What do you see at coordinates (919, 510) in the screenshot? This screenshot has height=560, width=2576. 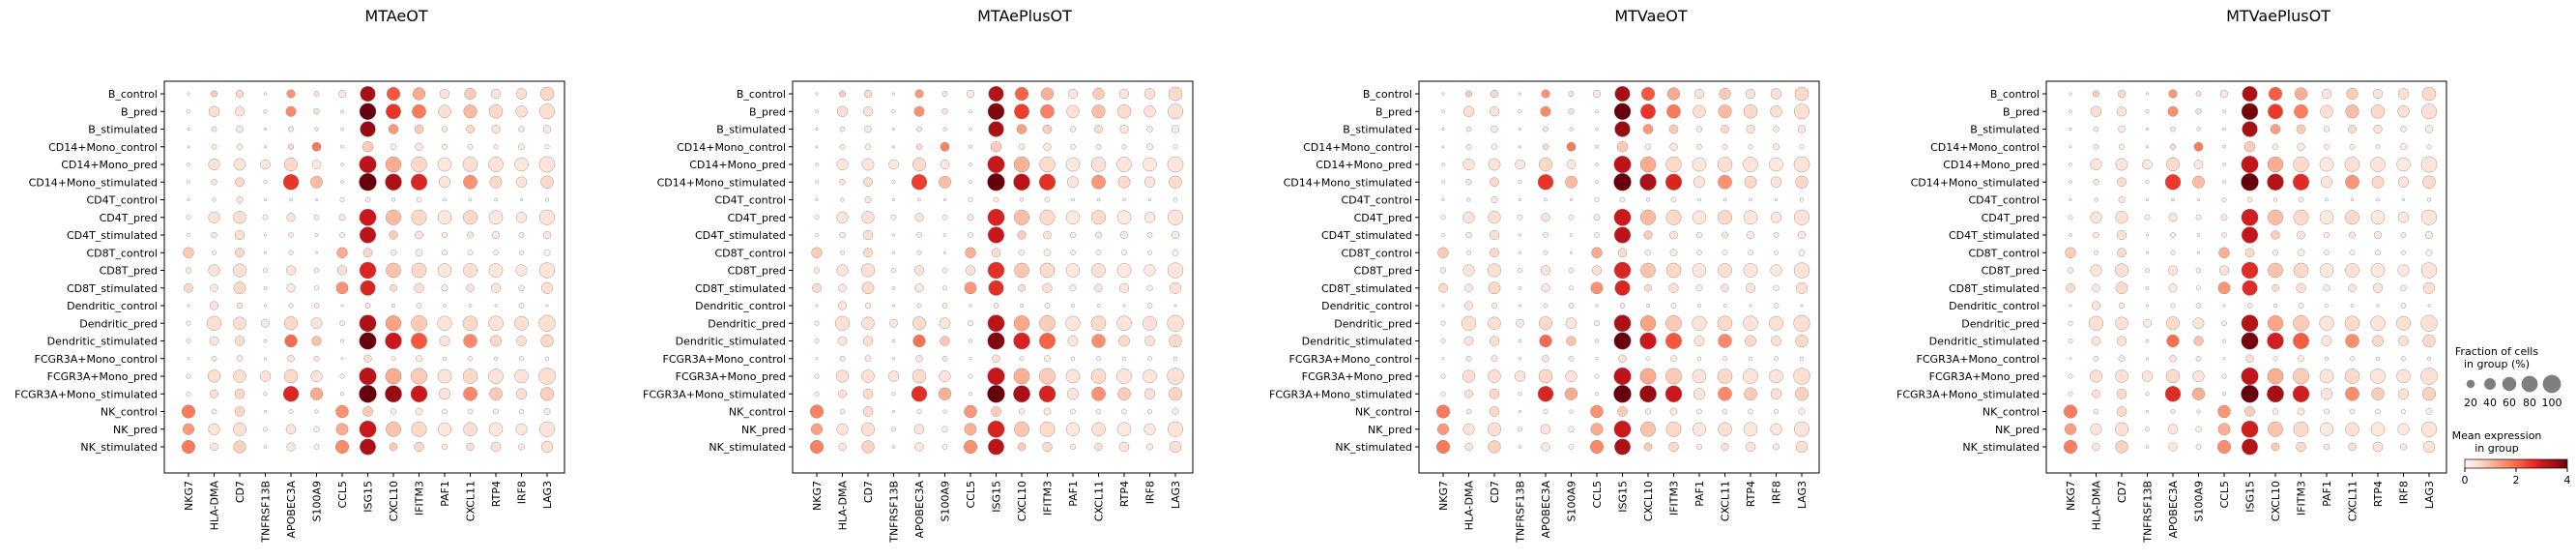 I see `x-tick-label: APOBEC3A` at bounding box center [919, 510].